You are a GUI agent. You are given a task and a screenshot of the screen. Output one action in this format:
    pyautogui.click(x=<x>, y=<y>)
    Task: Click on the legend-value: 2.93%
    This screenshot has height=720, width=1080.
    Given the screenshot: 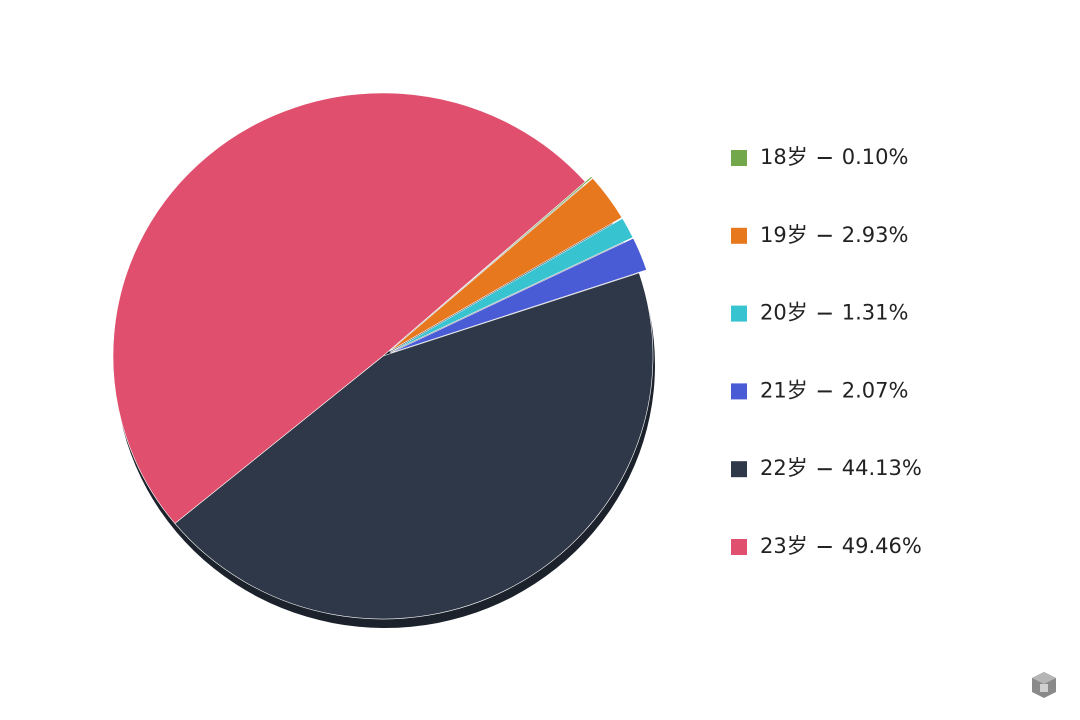 What is the action you would take?
    pyautogui.click(x=875, y=235)
    